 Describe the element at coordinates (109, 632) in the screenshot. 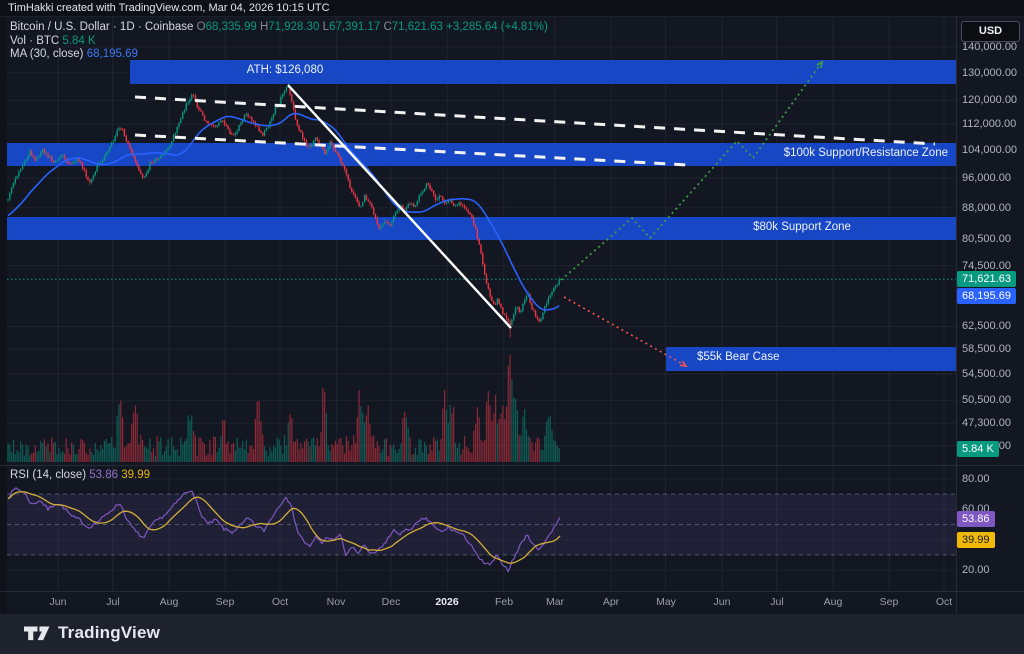

I see `tradingview-logo-text: TradingView` at that location.